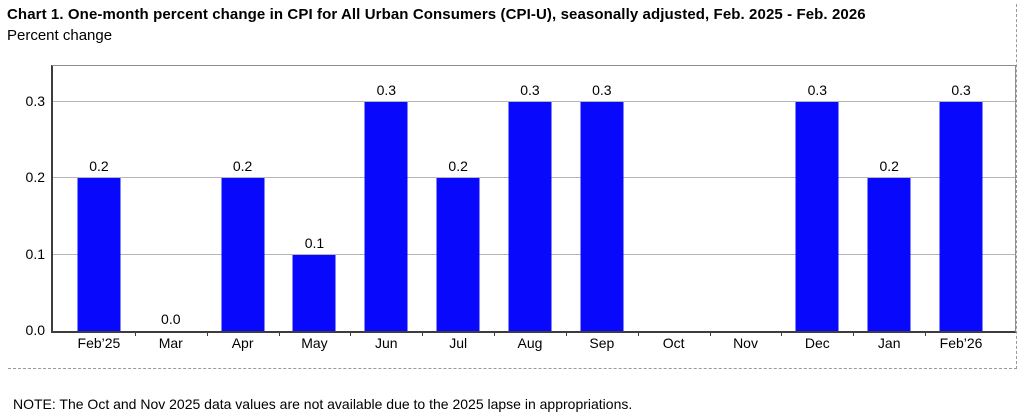 The width and height of the screenshot is (1027, 420). I want to click on bar-May, so click(314, 292).